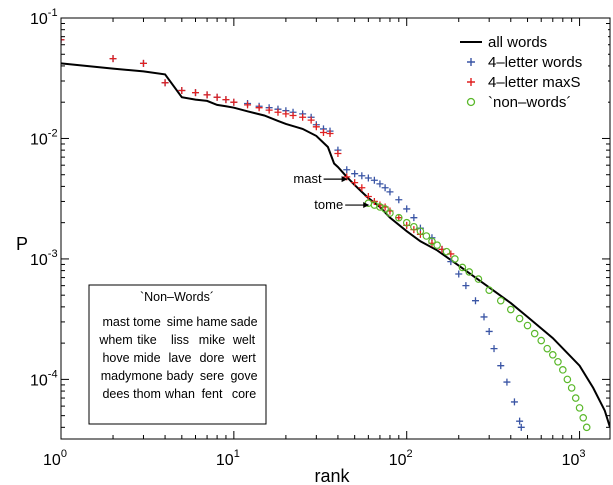 The image size is (613, 485). What do you see at coordinates (211, 358) in the screenshot?
I see `non-word: dore` at bounding box center [211, 358].